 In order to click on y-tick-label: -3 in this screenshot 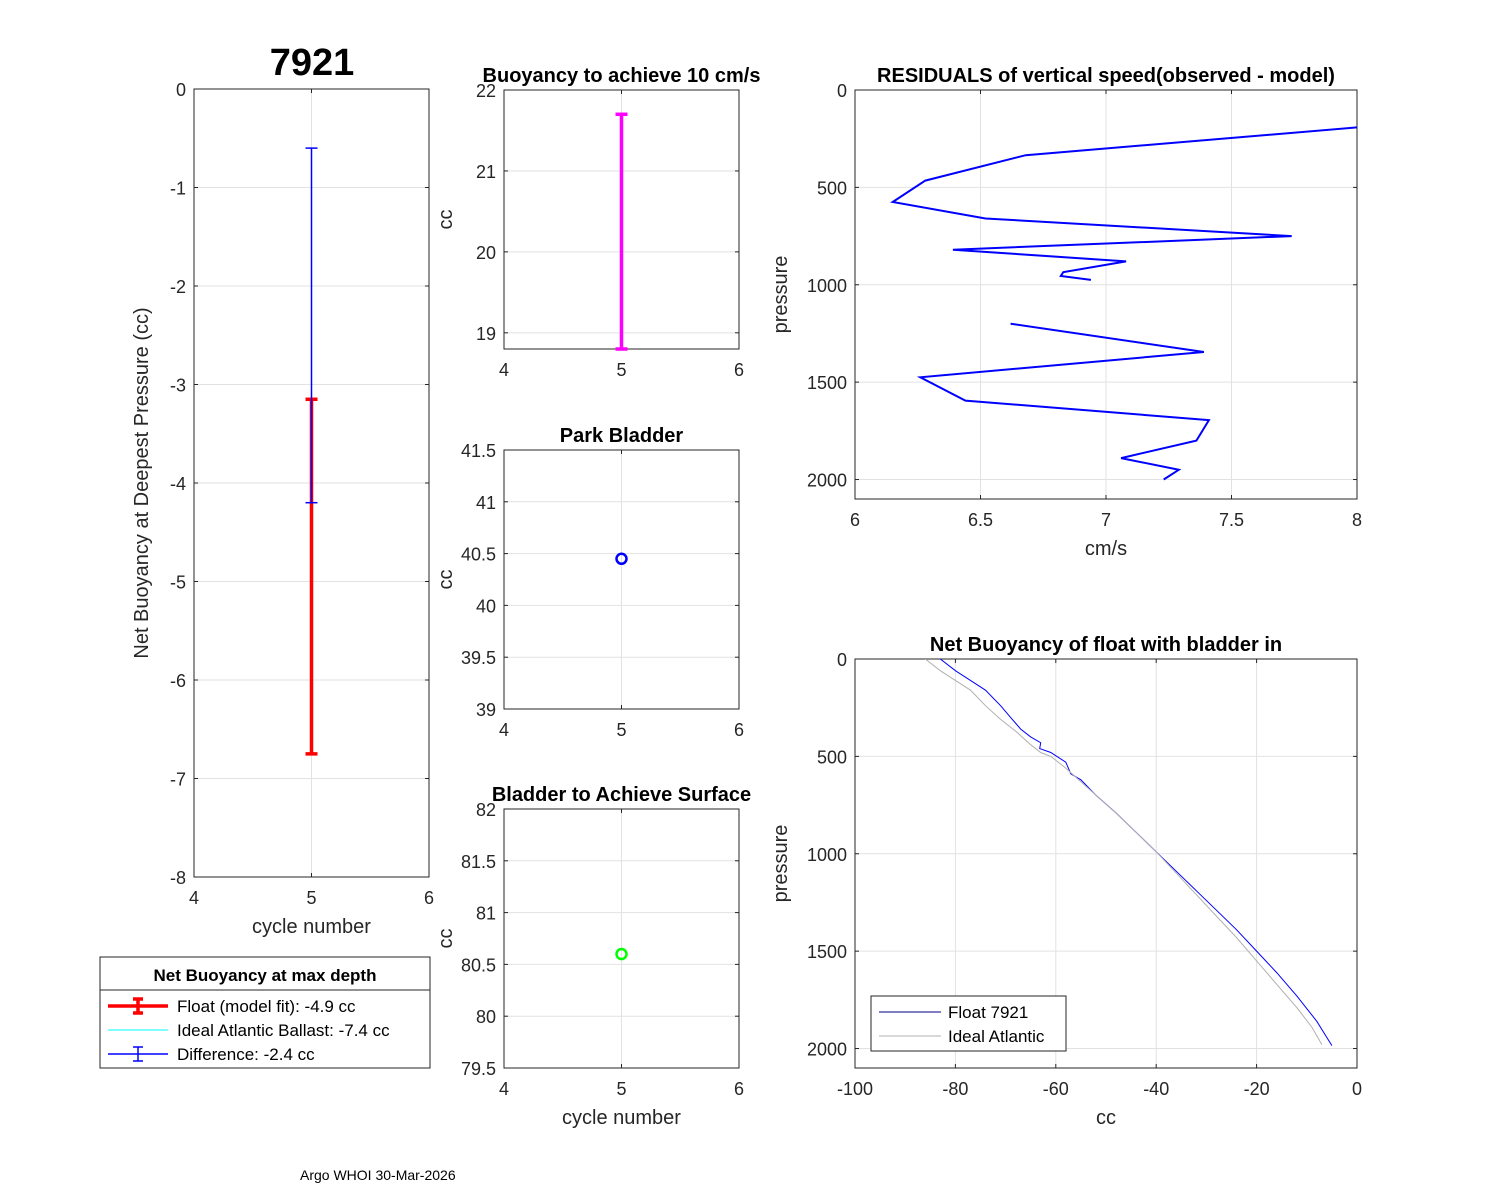, I will do `click(178, 386)`.